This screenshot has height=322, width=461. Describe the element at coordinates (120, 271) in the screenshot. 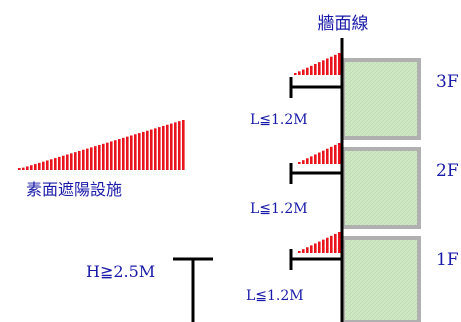

I see `height-label: H≧2.5M` at that location.